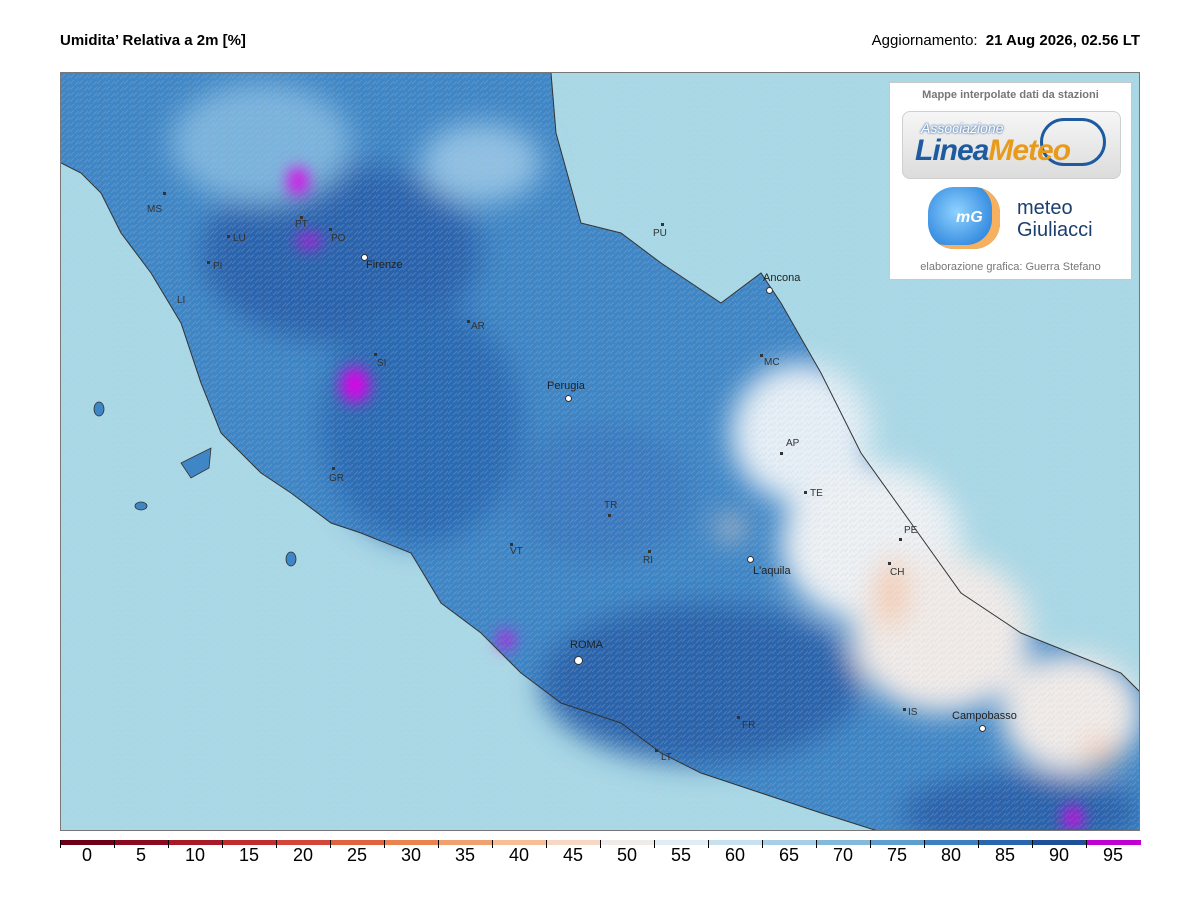 This screenshot has height=900, width=1200. I want to click on lineameteo-name-b: Meteo, so click(1029, 150).